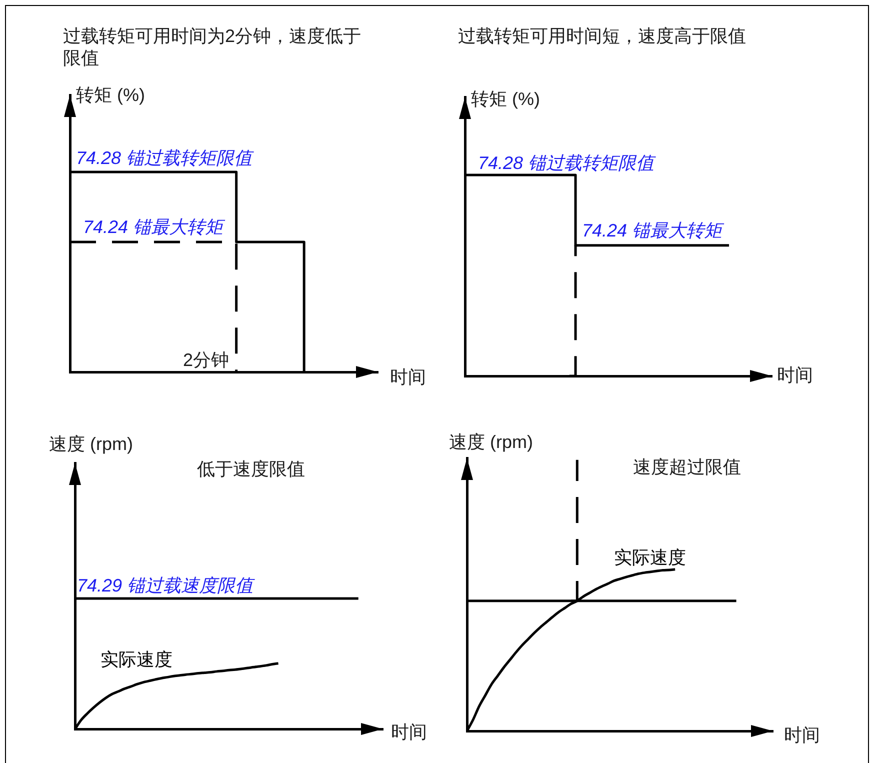 The height and width of the screenshot is (763, 870). I want to click on annotation: 2分钟, so click(205, 360).